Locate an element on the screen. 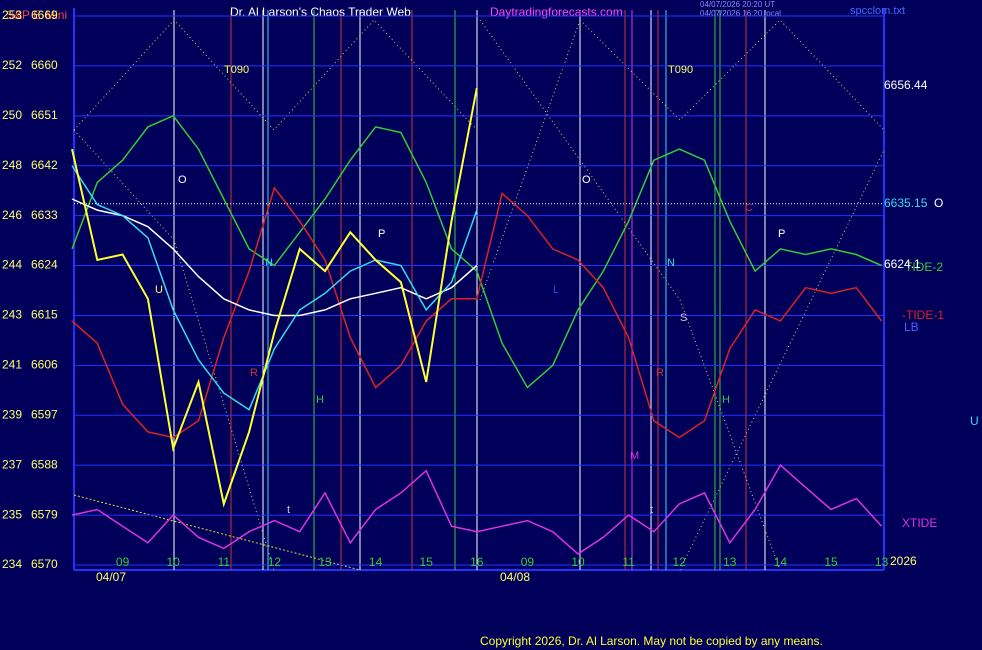 Image resolution: width=982 pixels, height=650 pixels. price-label: 6624.1 is located at coordinates (902, 264).